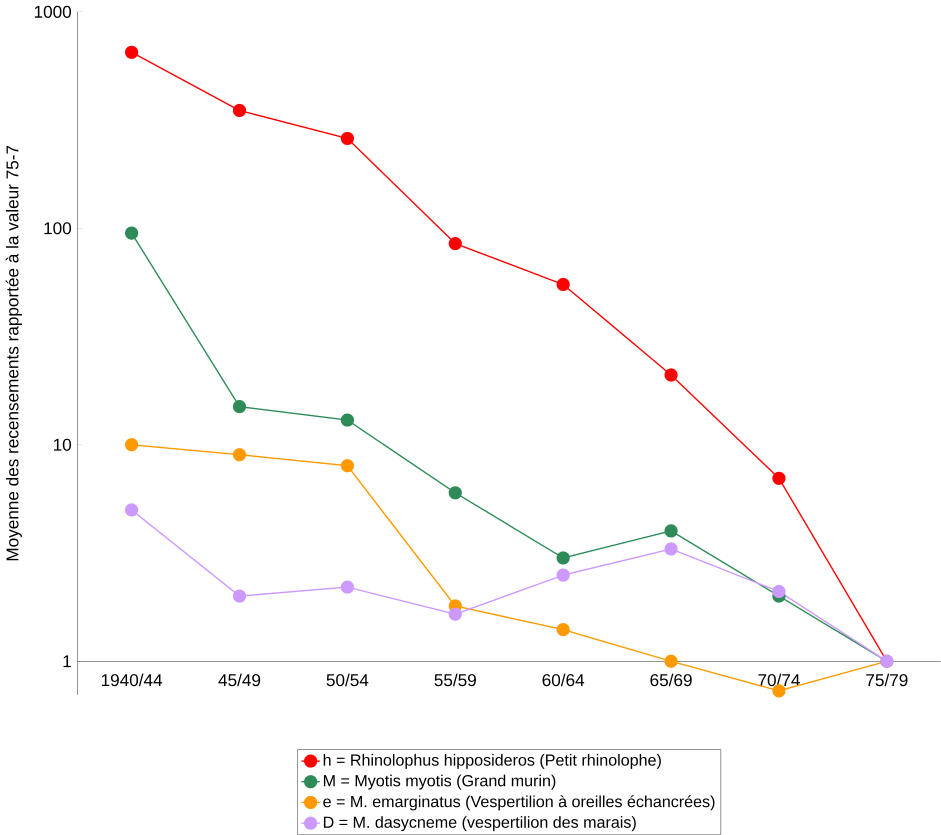 The height and width of the screenshot is (835, 941). What do you see at coordinates (779, 680) in the screenshot?
I see `x-tick-label: 70/74` at bounding box center [779, 680].